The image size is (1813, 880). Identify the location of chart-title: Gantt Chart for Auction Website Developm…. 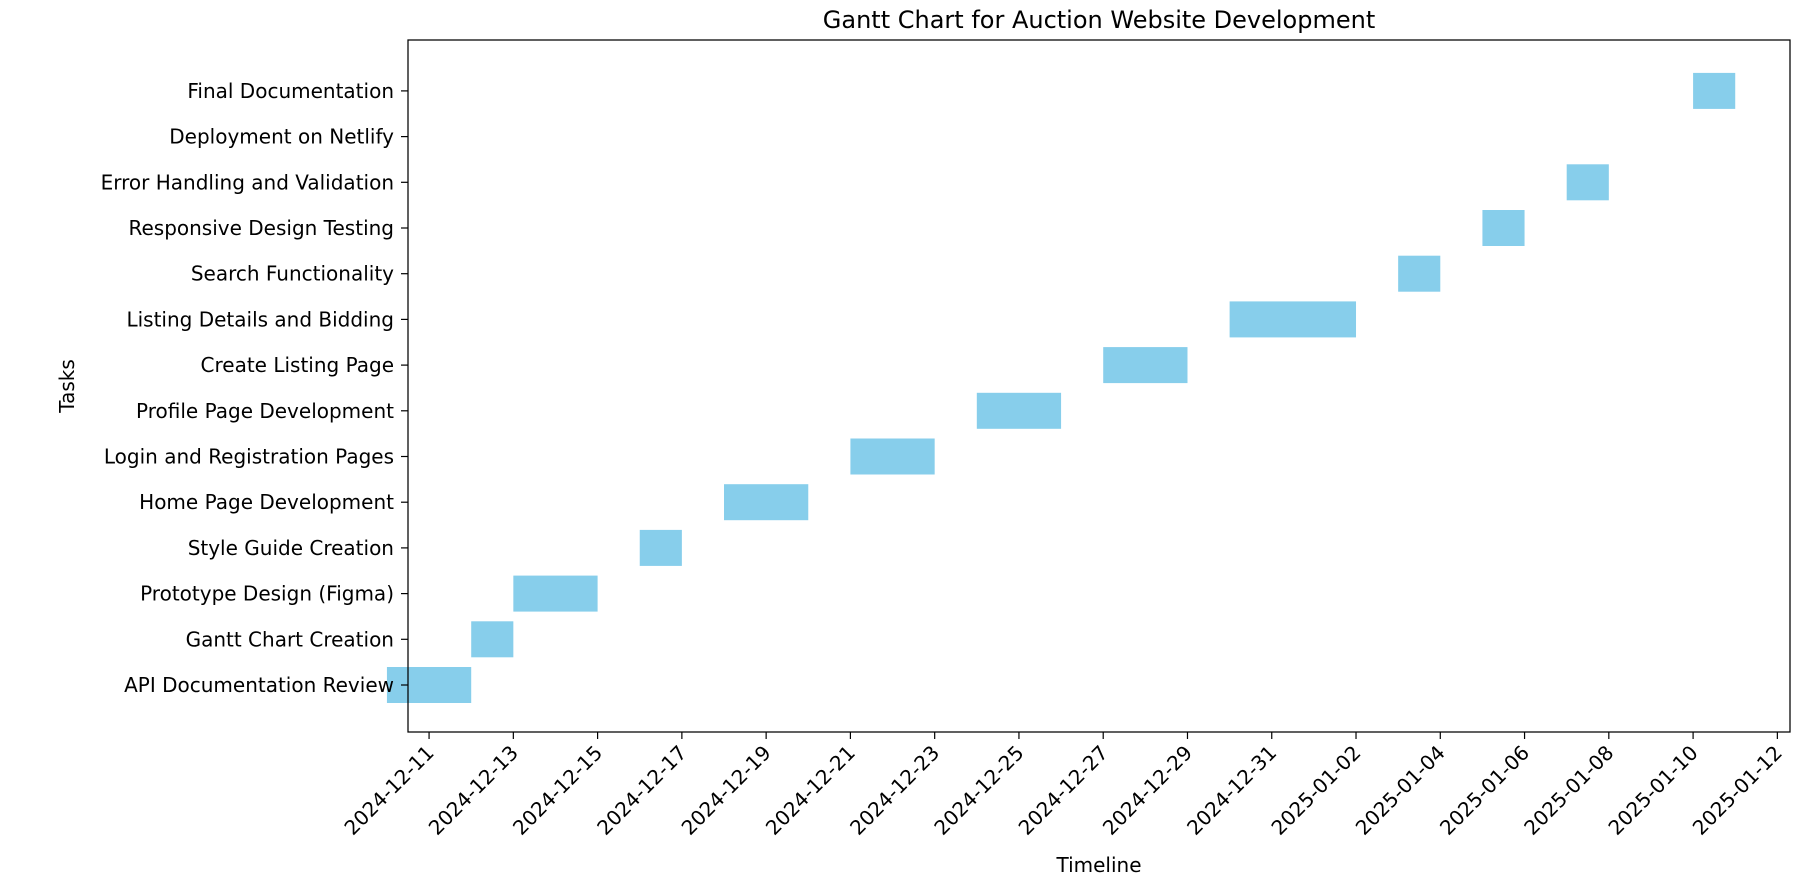
(1099, 20).